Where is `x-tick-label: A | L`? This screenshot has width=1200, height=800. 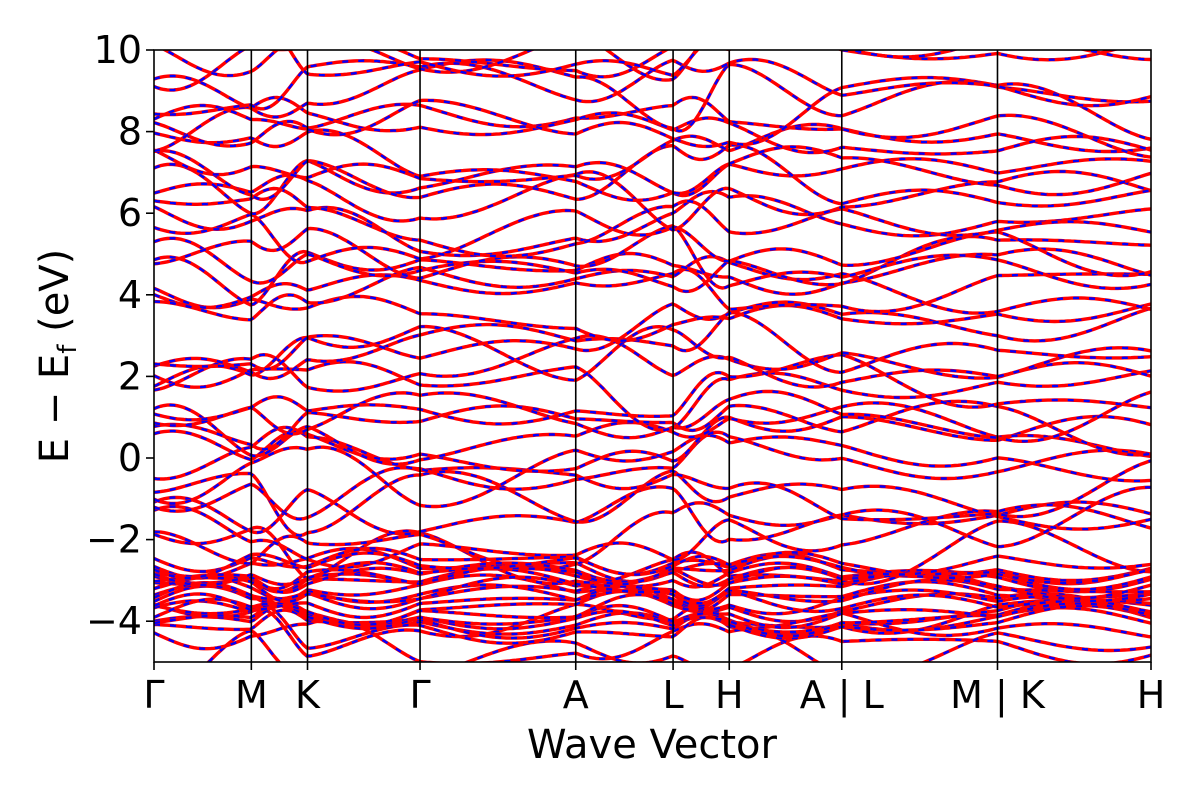
x-tick-label: A | L is located at coordinates (842, 695).